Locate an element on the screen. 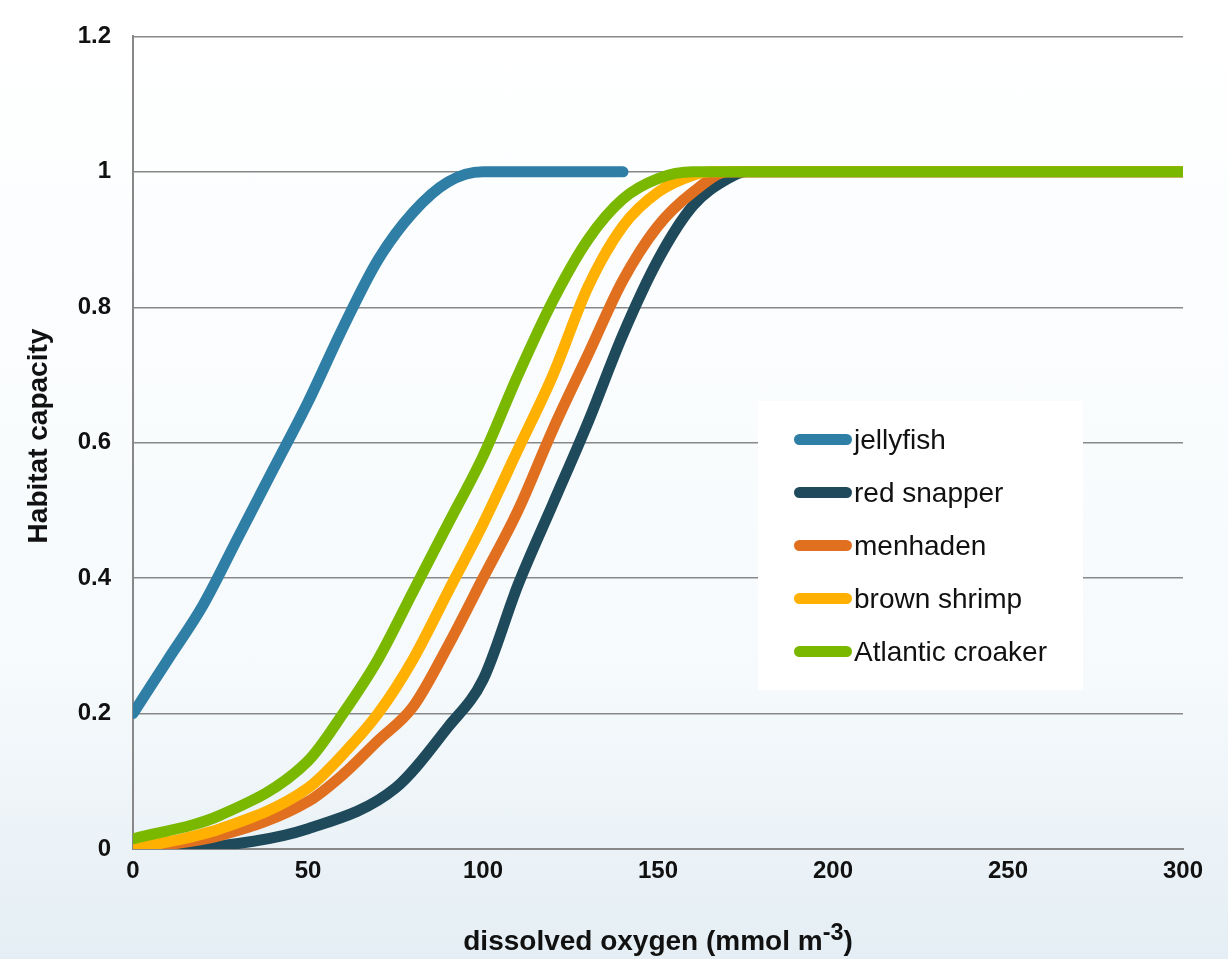 Image resolution: width=1228 pixels, height=959 pixels. legend-label: Atlantic croaker is located at coordinates (950, 651).